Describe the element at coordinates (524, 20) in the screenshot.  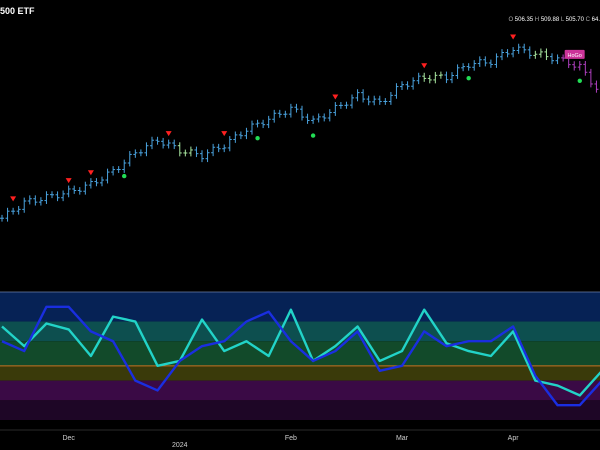
I see `ohlc-value-o: 506.35` at that location.